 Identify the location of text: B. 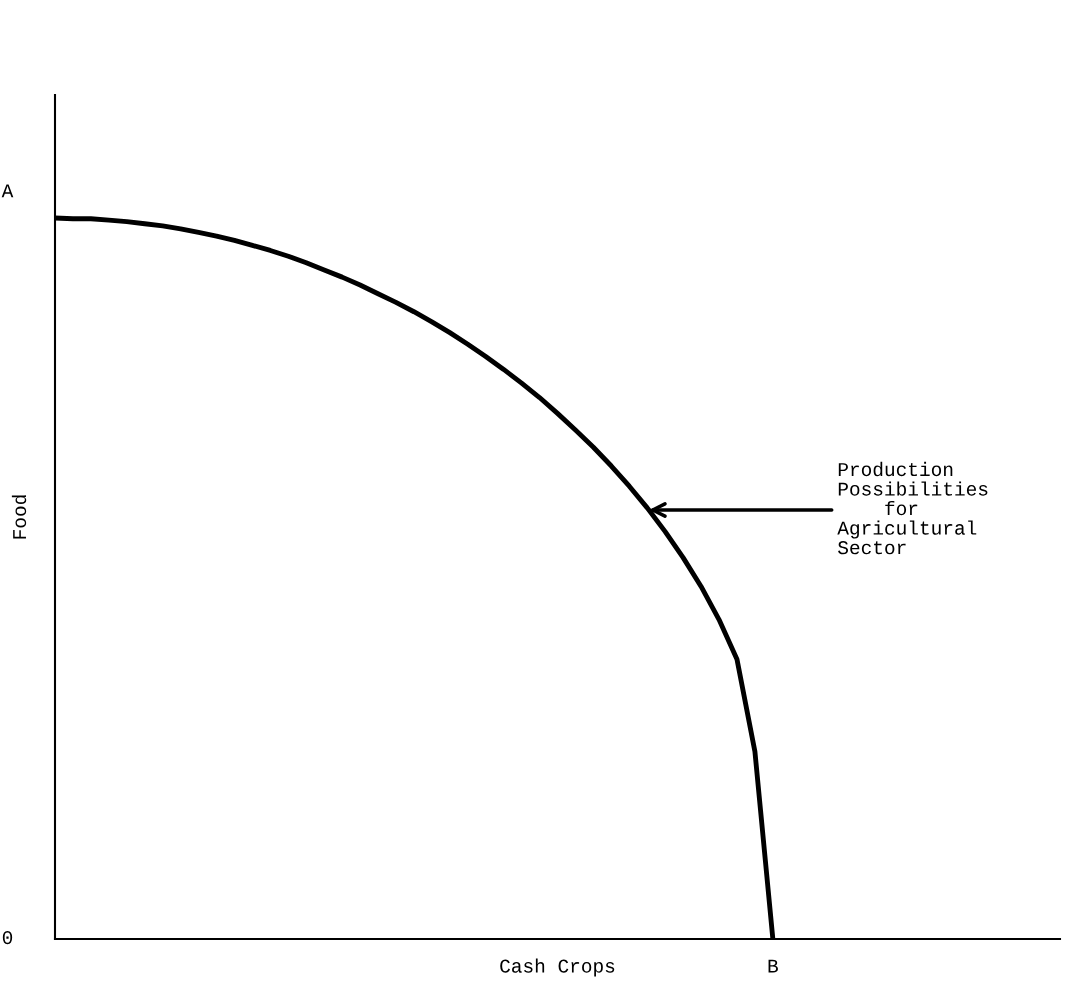
(773, 966).